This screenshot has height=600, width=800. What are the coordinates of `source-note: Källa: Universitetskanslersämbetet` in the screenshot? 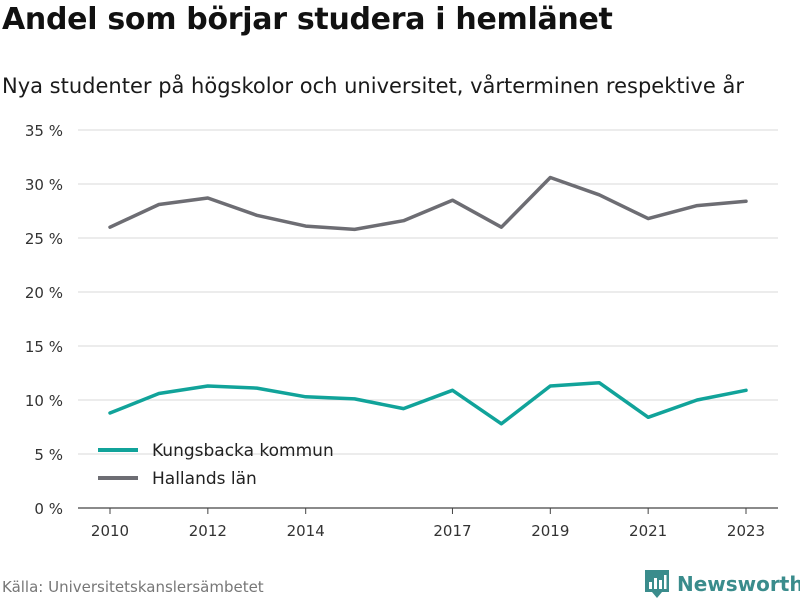 It's located at (133, 587).